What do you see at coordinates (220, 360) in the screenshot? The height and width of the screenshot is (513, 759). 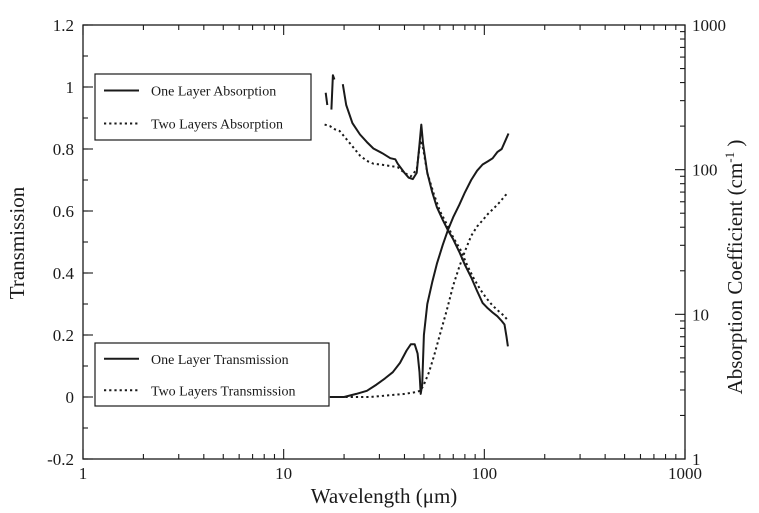 I see `legend-label: One Layer Transmission` at bounding box center [220, 360].